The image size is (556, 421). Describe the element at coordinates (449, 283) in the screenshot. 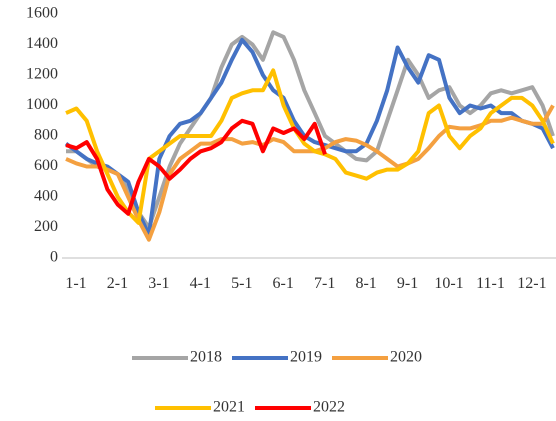

I see `x-tick-label: 10-1` at that location.